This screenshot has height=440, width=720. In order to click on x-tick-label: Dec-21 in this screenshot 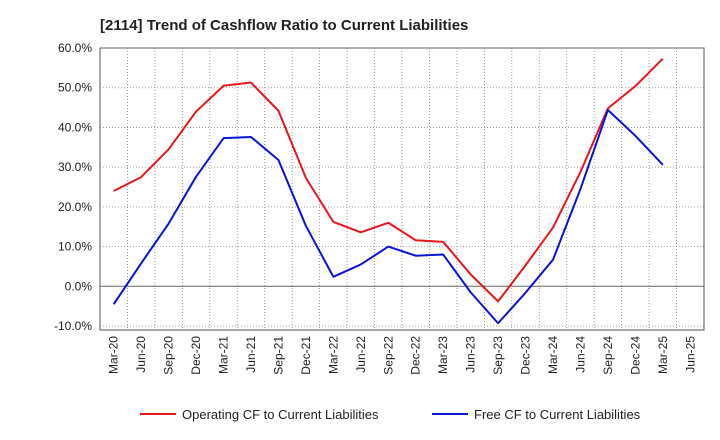, I will do `click(306, 355)`.